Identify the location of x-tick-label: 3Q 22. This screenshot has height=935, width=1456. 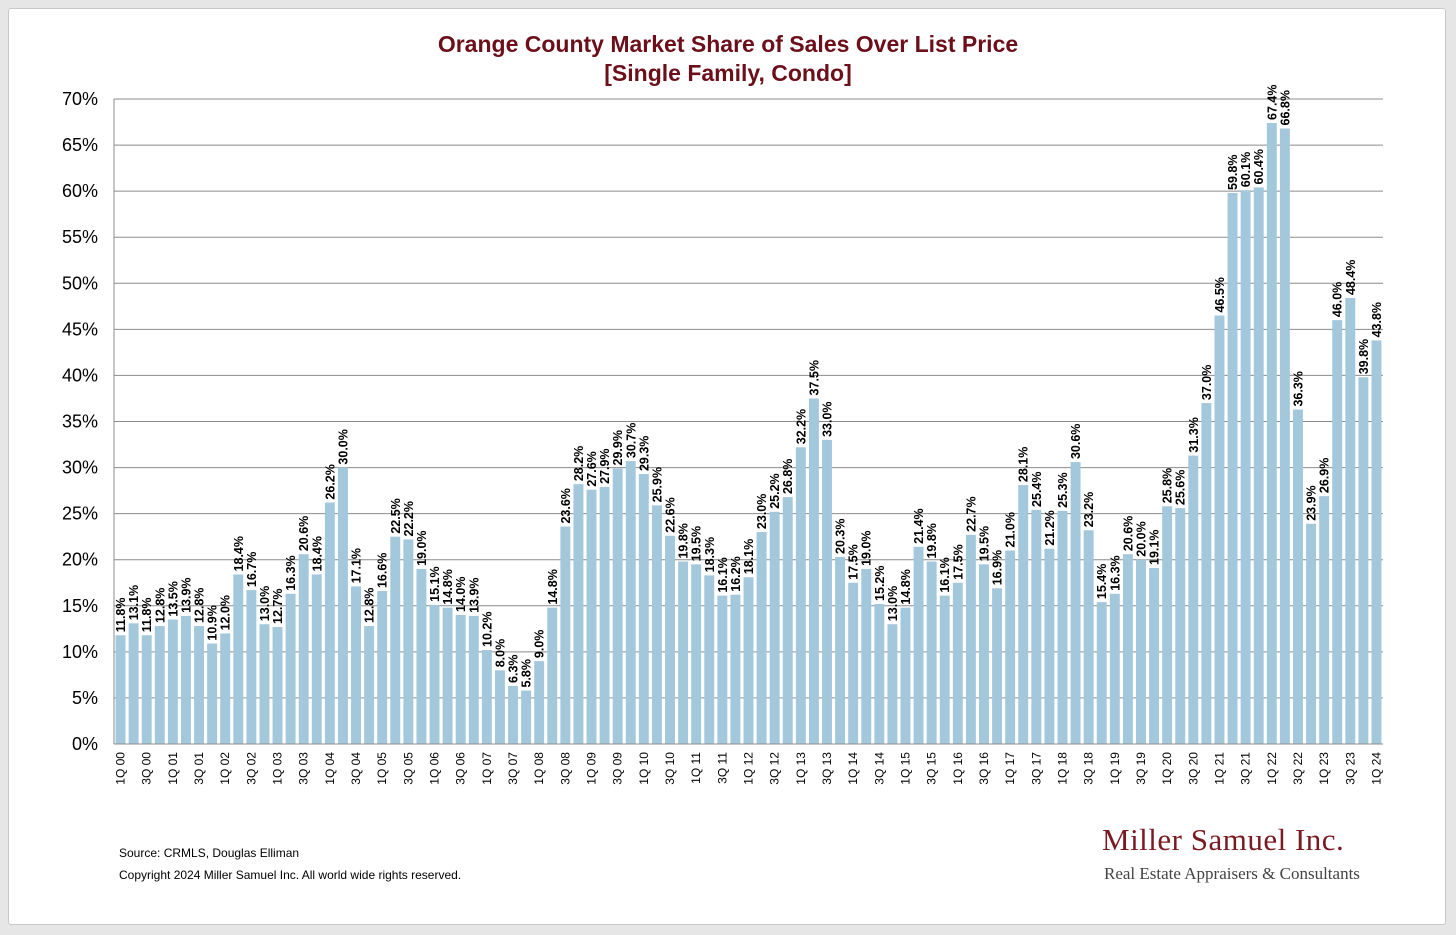
(1298, 768).